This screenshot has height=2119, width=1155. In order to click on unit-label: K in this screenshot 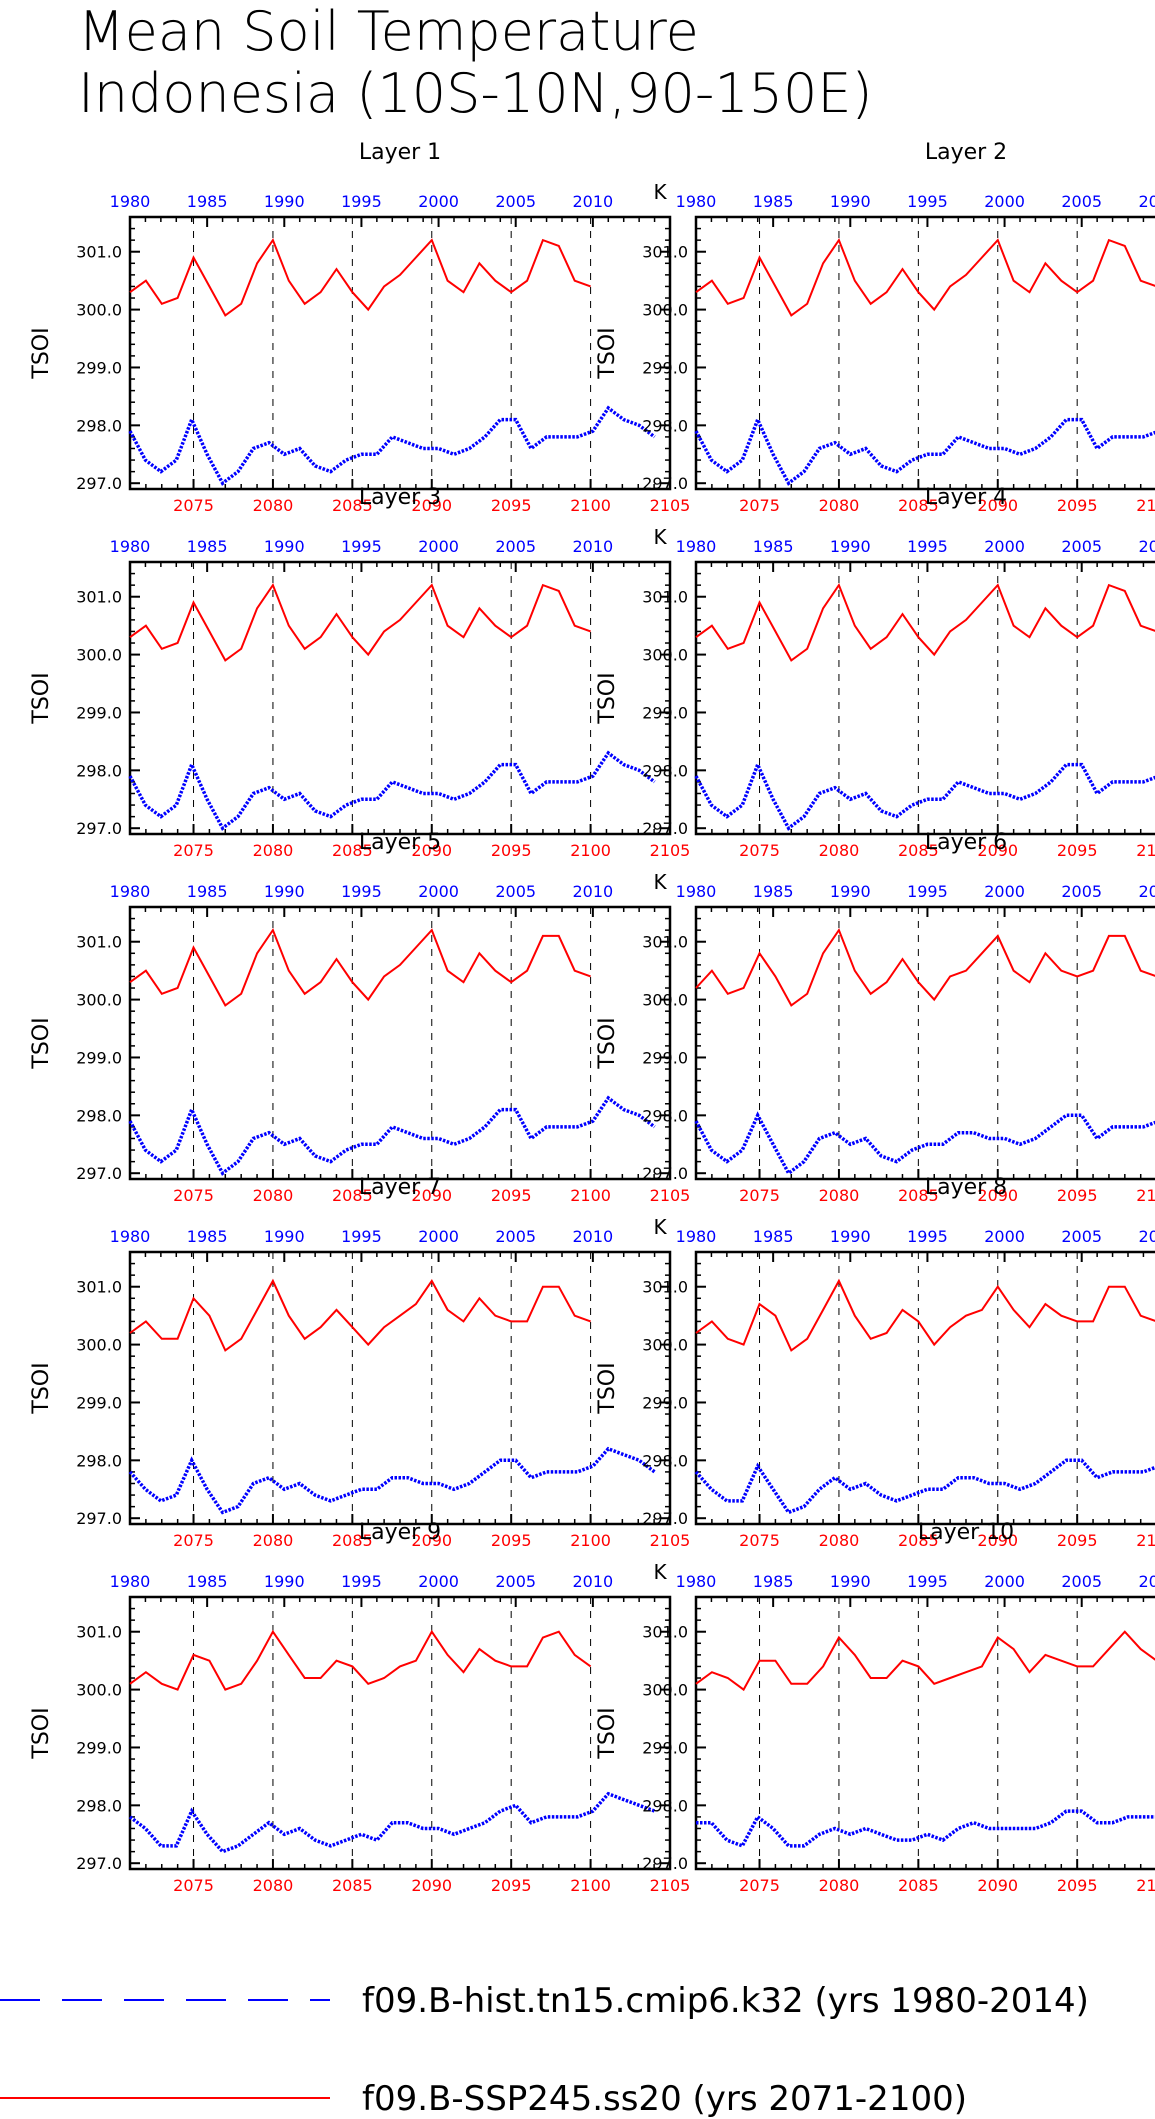, I will do `click(660, 1227)`.